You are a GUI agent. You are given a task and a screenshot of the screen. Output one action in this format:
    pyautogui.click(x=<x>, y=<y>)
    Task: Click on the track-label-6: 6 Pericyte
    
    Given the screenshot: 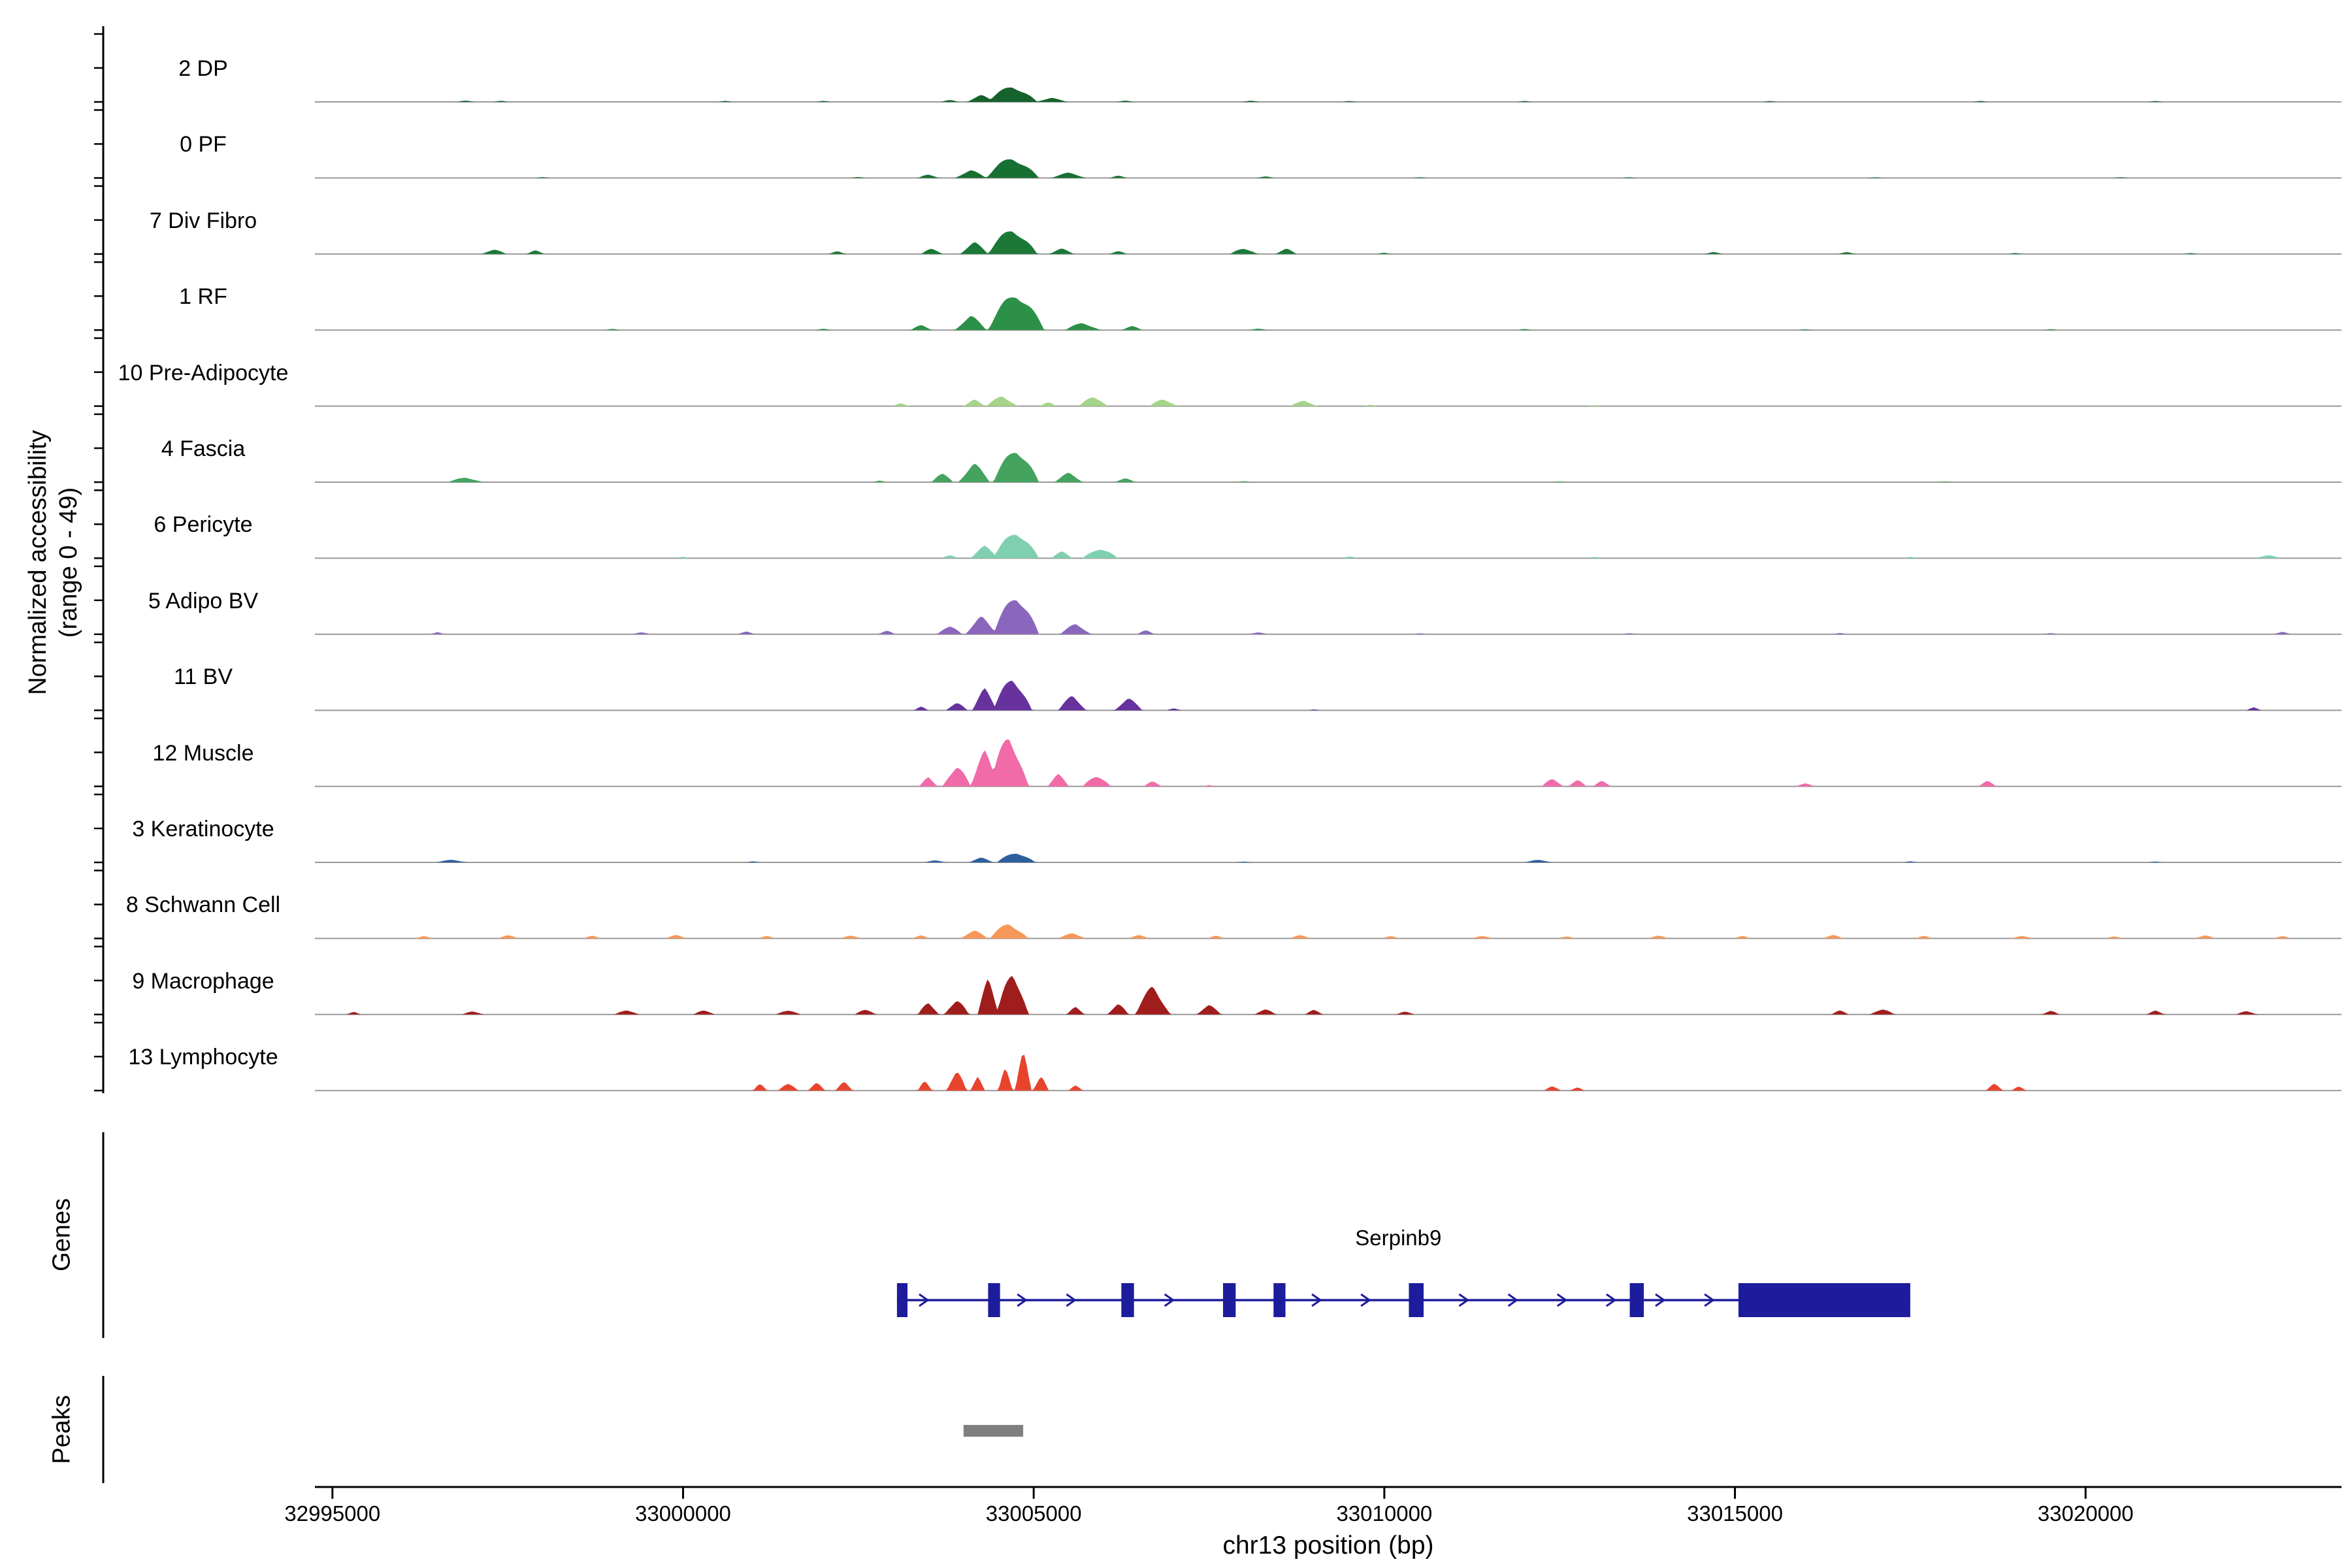 What is the action you would take?
    pyautogui.click(x=203, y=525)
    